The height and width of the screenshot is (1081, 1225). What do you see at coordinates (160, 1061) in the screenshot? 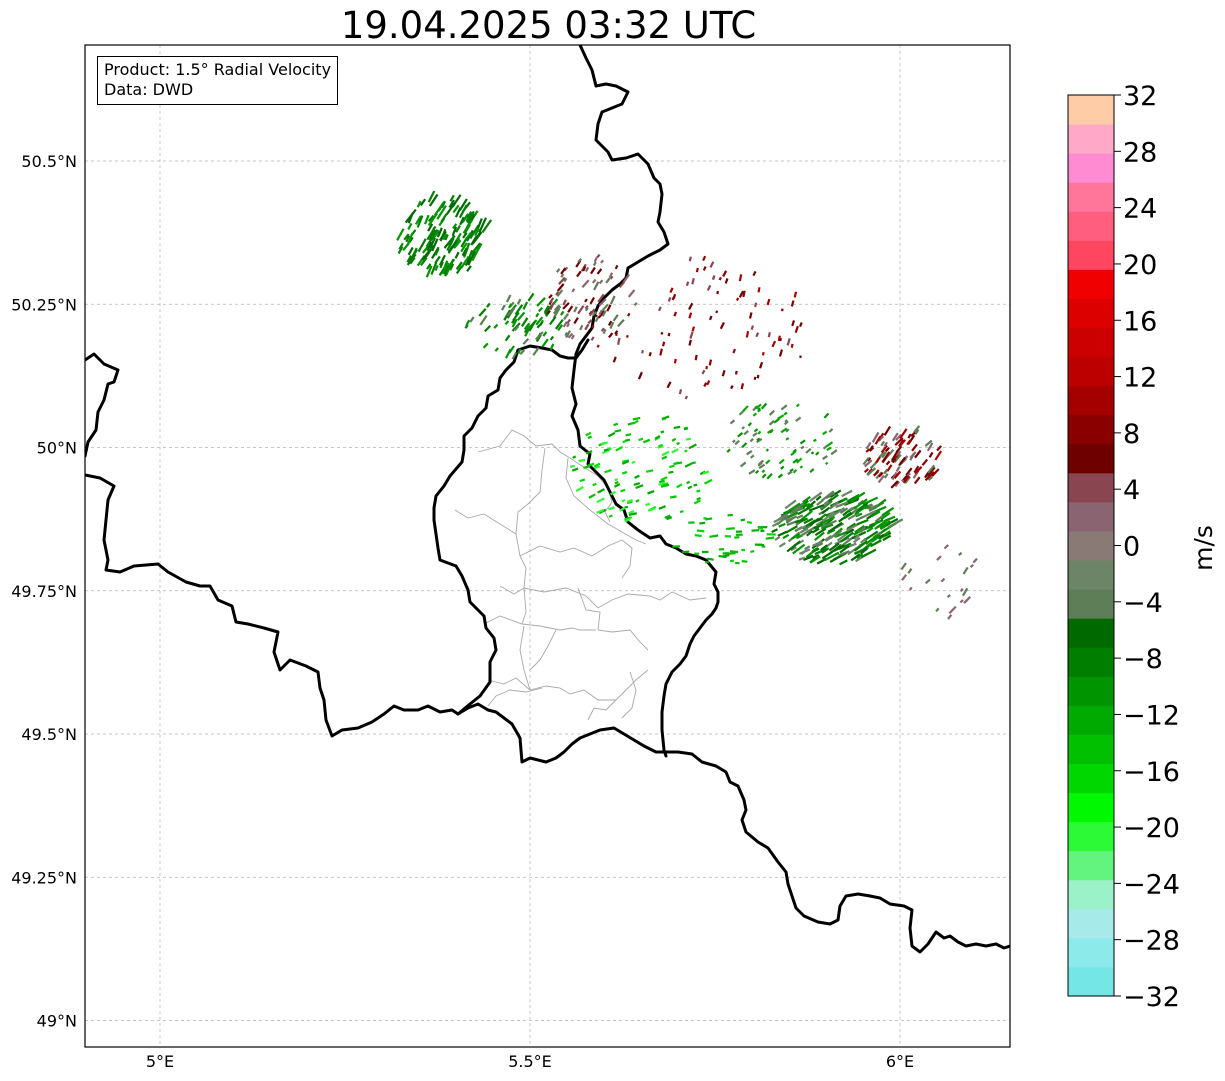
I see `lon-tick-label: 5°E` at bounding box center [160, 1061].